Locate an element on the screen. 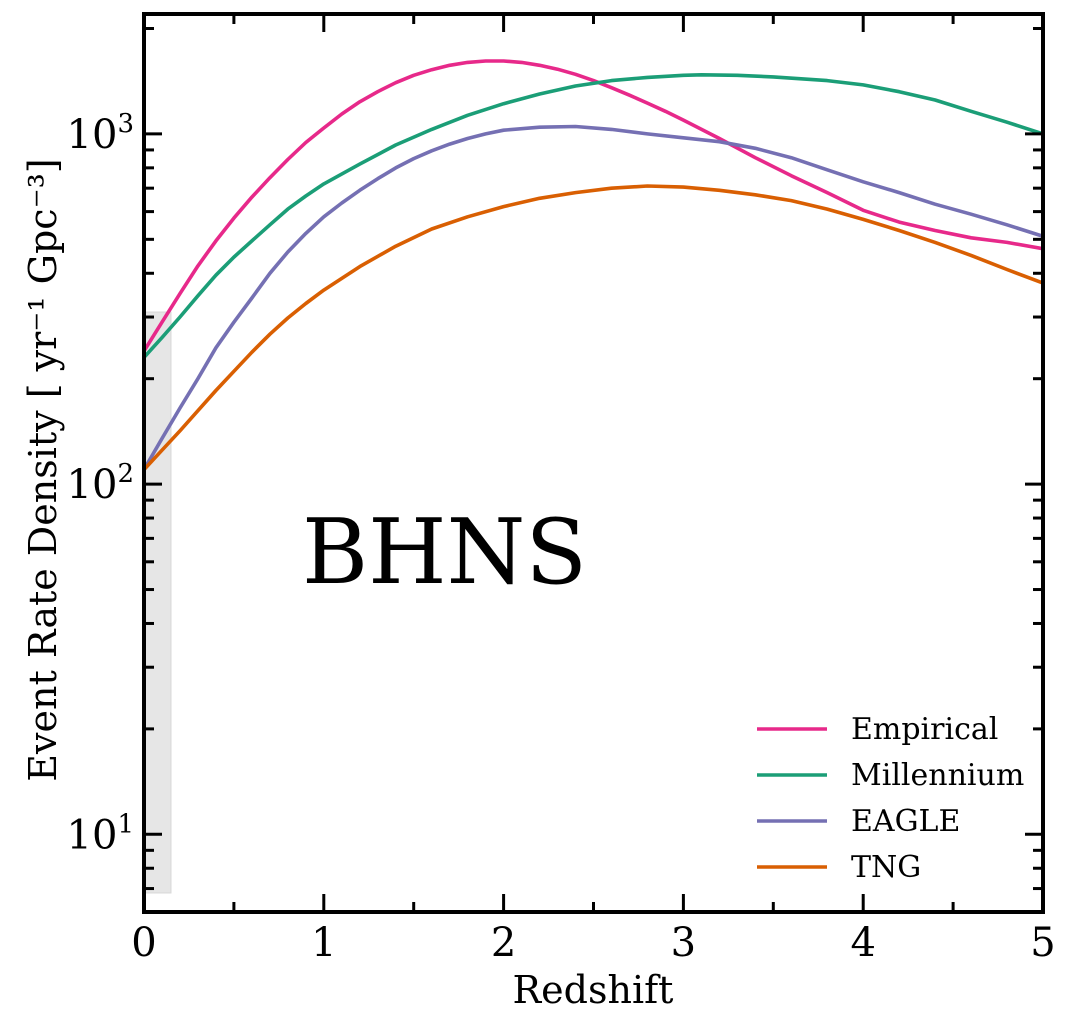 The image size is (1069, 1026). legend-label-empirical: Empirical is located at coordinates (924, 729).